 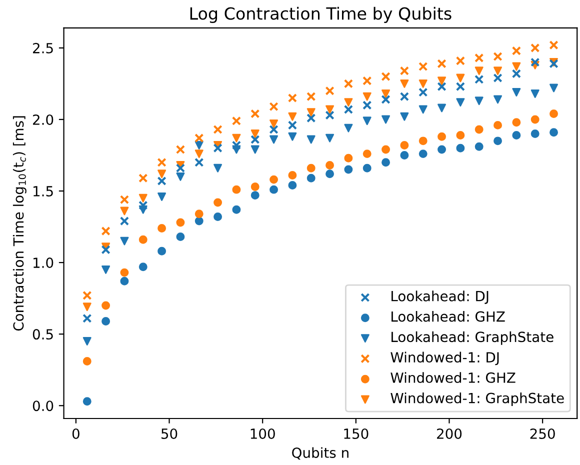 I want to click on y-axis-title: Contraction Time log$_{10}$(t$_{c}$) [ms], so click(x=19, y=223).